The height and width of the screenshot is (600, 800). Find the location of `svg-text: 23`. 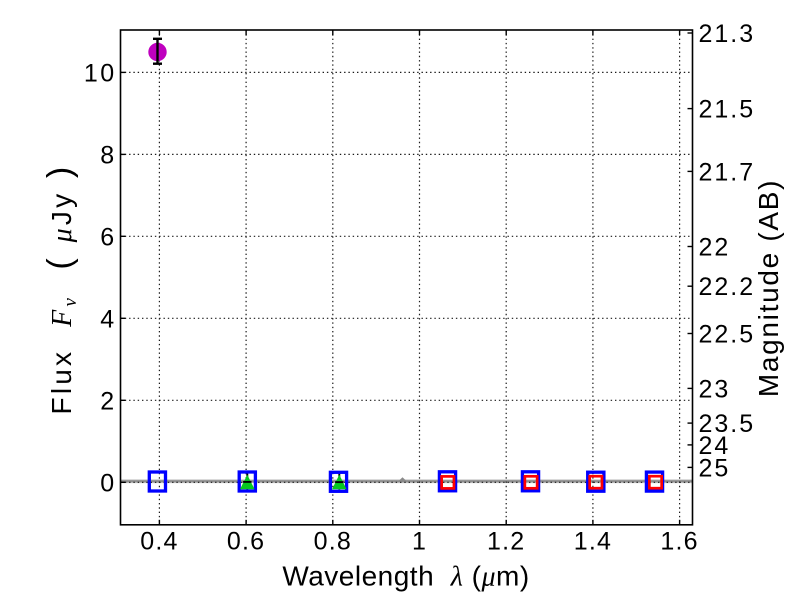

svg-text: 23 is located at coordinates (715, 389).